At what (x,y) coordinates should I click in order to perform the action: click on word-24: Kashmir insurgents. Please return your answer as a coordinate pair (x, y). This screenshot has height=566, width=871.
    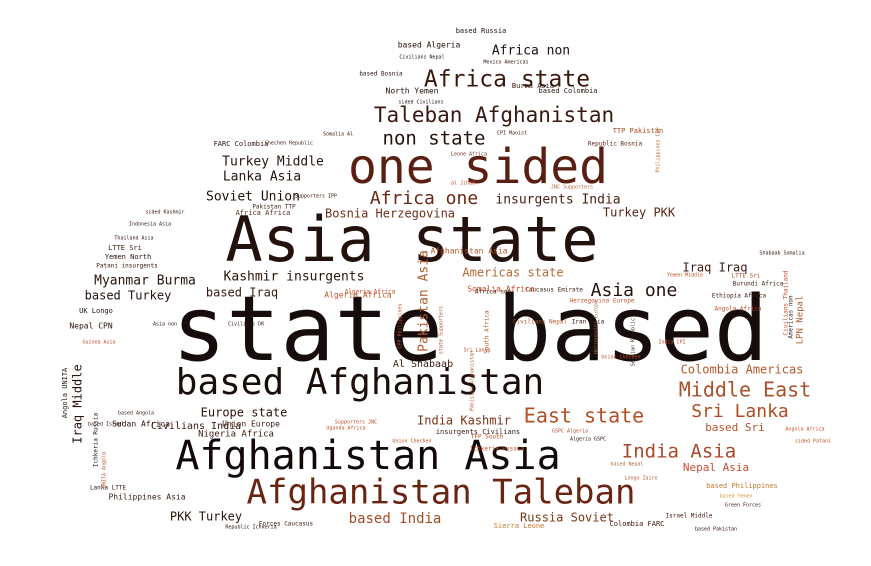
    Looking at the image, I should click on (294, 277).